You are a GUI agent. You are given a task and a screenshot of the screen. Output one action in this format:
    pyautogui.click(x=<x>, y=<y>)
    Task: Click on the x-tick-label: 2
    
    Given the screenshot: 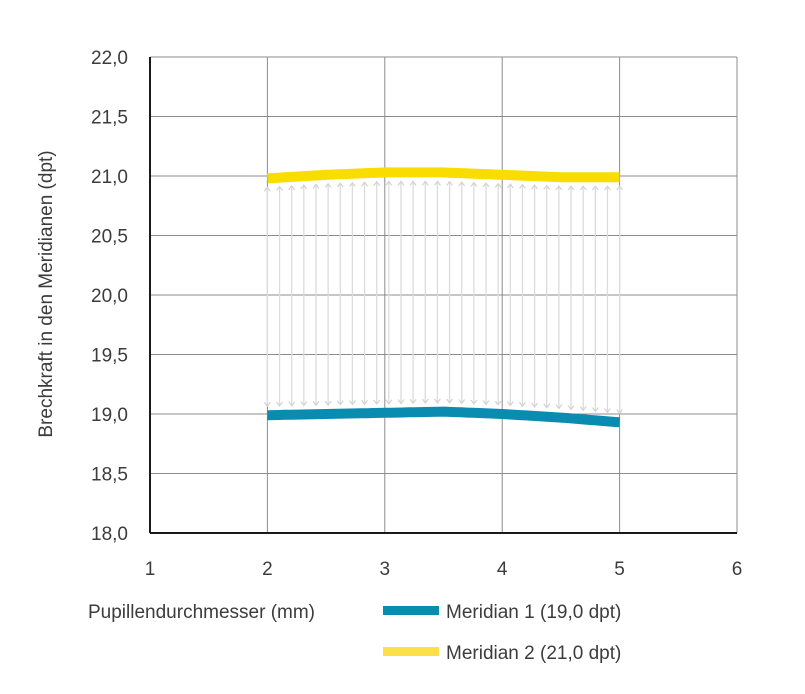 What is the action you would take?
    pyautogui.click(x=267, y=569)
    